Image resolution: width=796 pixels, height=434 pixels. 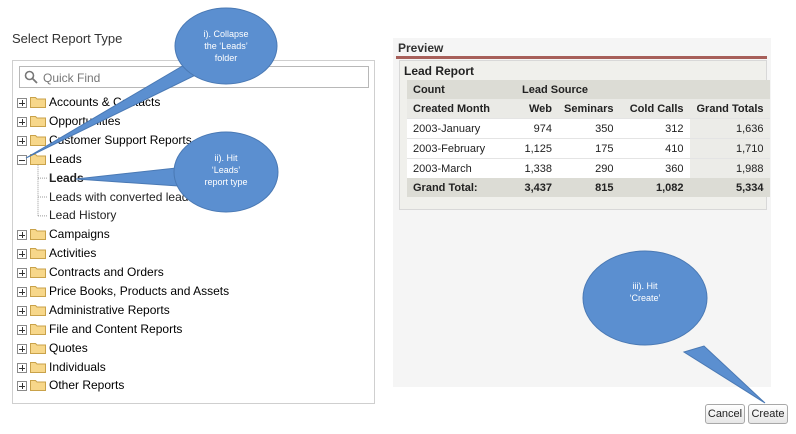 What do you see at coordinates (226, 170) in the screenshot?
I see `callout-hit-leads-text: ii). Hit ‘Leads’ report type` at bounding box center [226, 170].